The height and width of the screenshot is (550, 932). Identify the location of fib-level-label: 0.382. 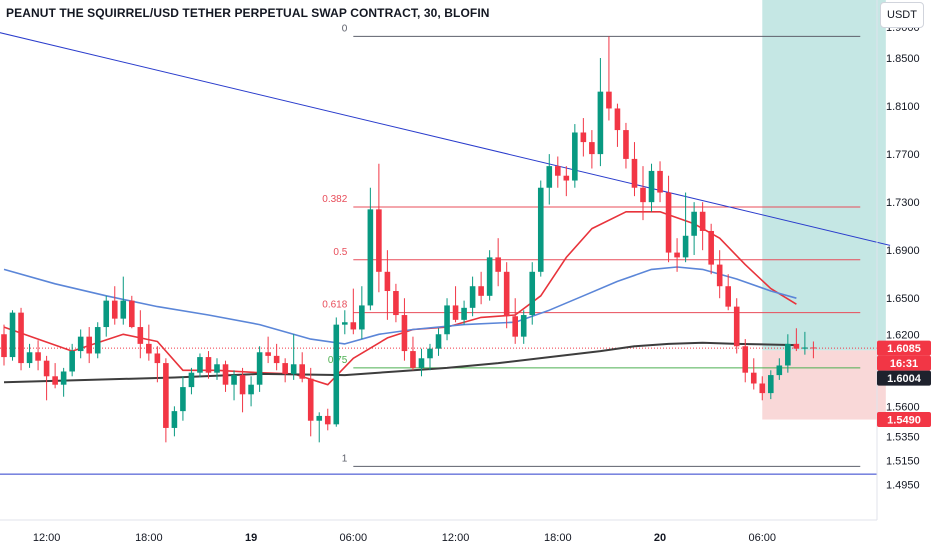
(334, 199).